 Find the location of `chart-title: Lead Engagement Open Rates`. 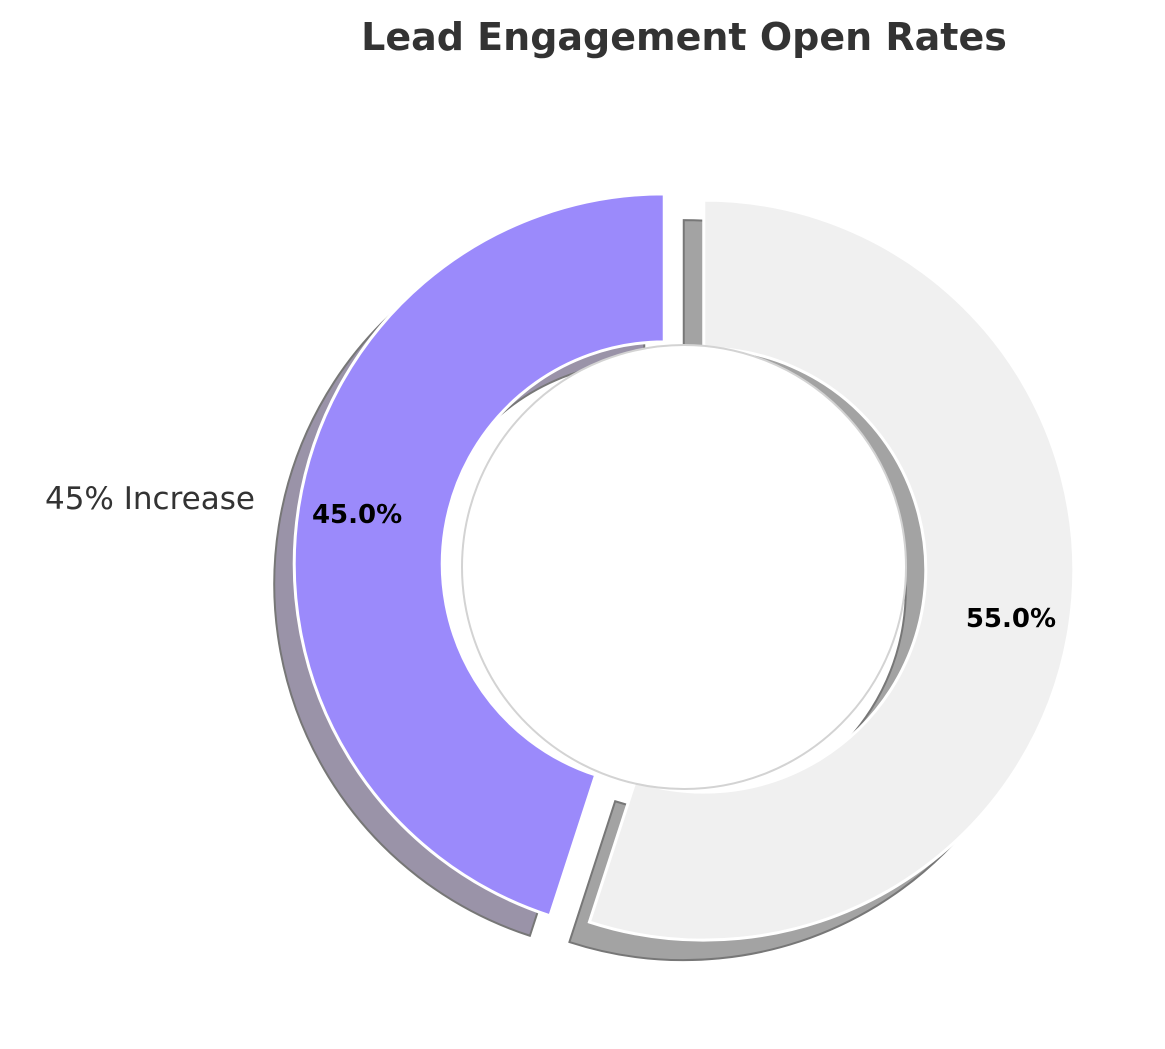

chart-title: Lead Engagement Open Rates is located at coordinates (684, 37).